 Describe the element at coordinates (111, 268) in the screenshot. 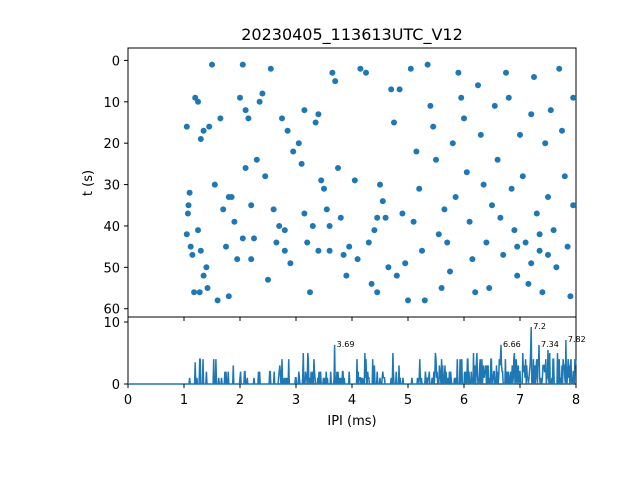

I see `y-tick-label: 50` at that location.